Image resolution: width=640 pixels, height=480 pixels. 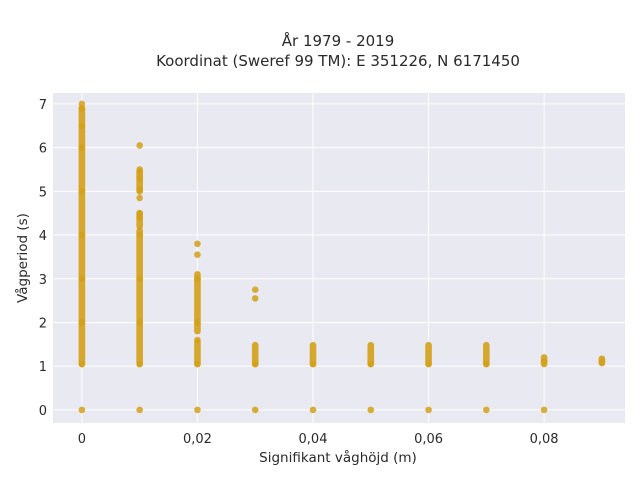 What do you see at coordinates (43, 411) in the screenshot?
I see `y-tick-label: 0` at bounding box center [43, 411].